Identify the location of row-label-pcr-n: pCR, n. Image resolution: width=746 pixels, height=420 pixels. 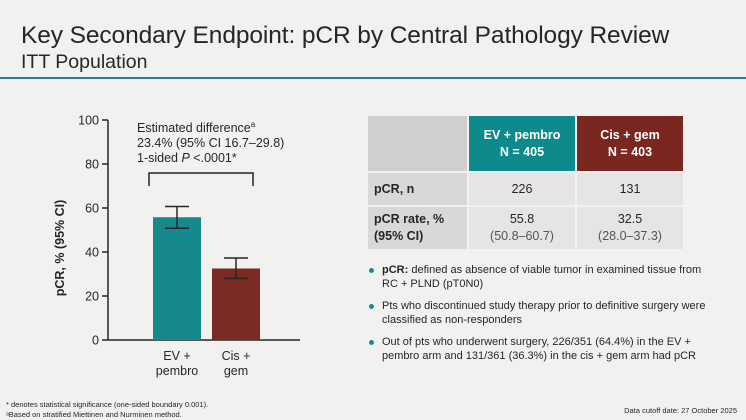
(417, 189).